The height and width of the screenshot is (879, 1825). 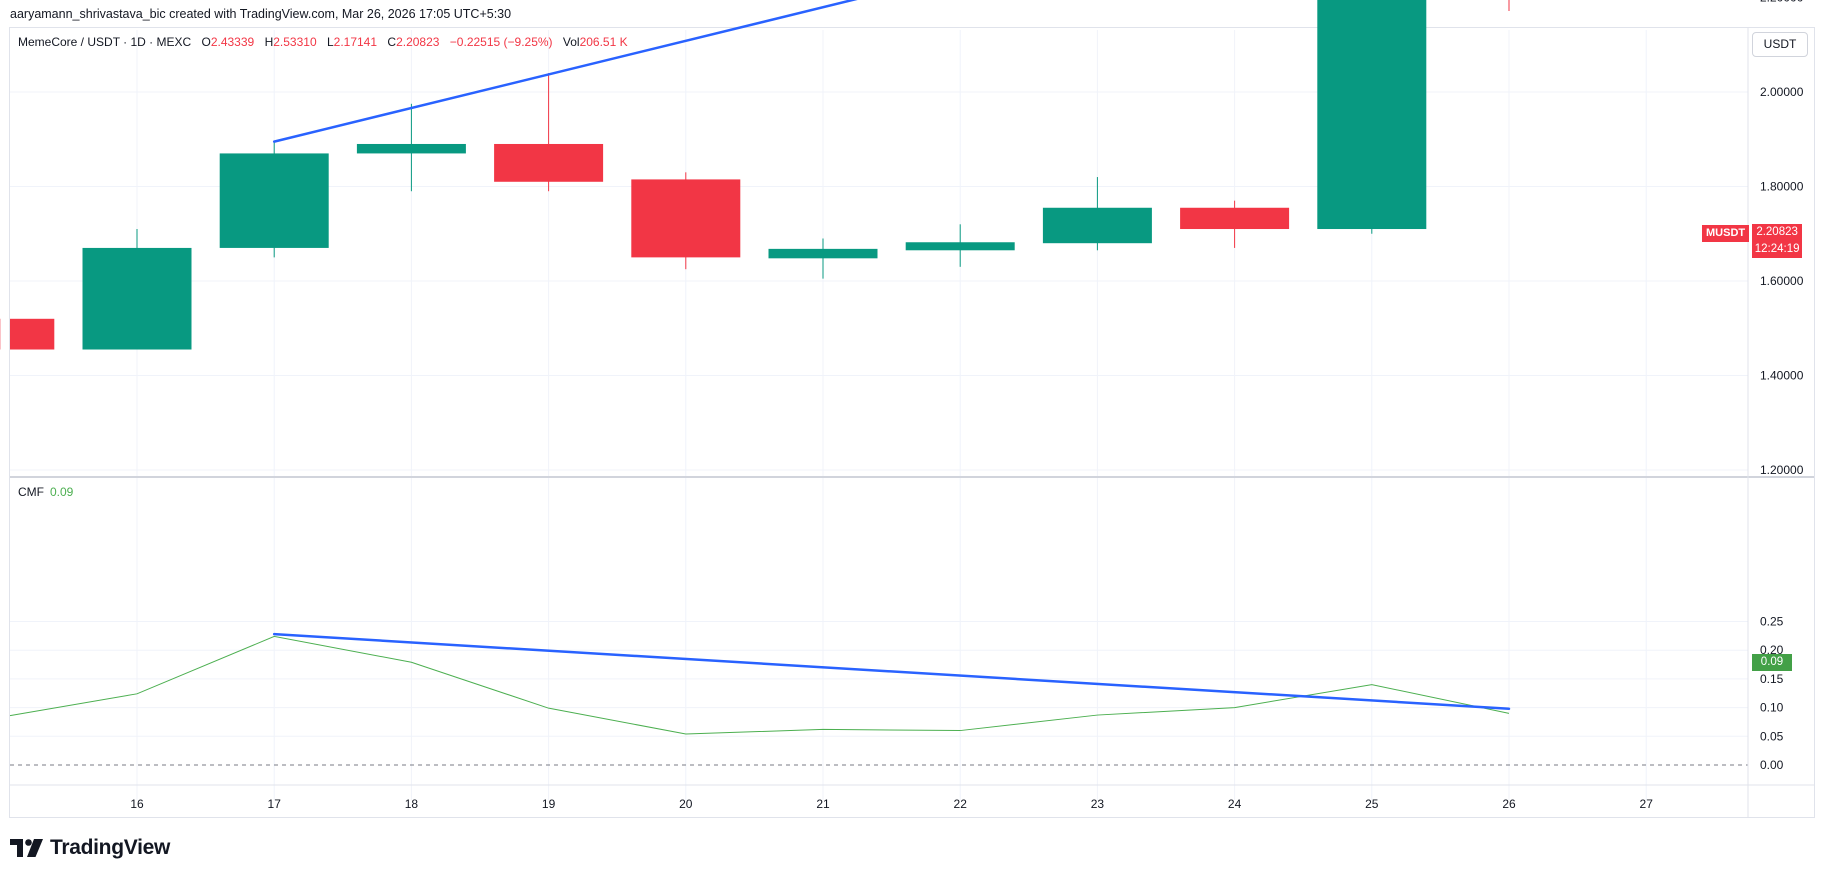 I want to click on volume-value: 206.51 K, so click(x=603, y=42).